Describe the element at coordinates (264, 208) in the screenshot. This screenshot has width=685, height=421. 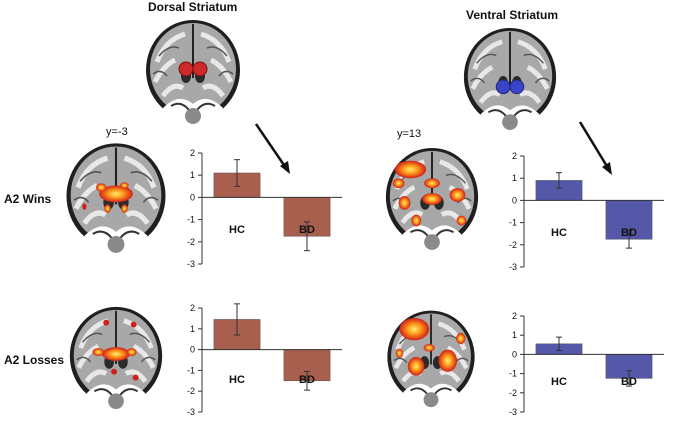
I see `chart-wins-dorsal: 2 1 0 -1 -2 -3 HC BD` at that location.